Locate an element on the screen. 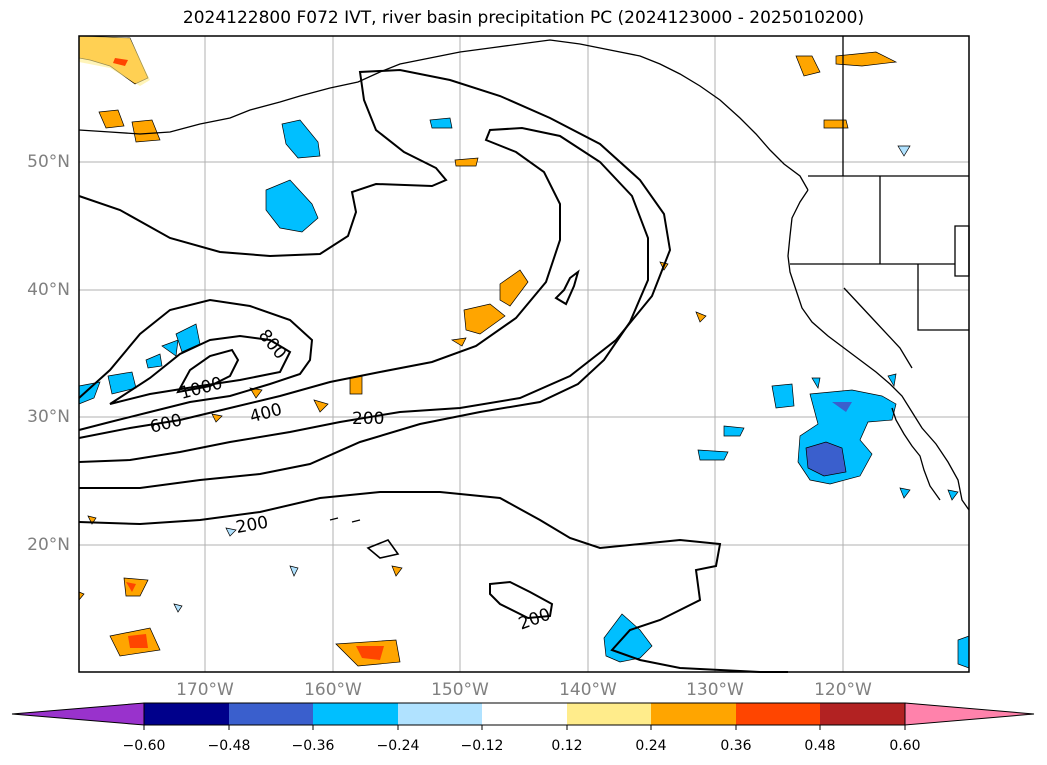 The height and width of the screenshot is (765, 1047). colorbar-tick-label: 0.60 is located at coordinates (905, 746).